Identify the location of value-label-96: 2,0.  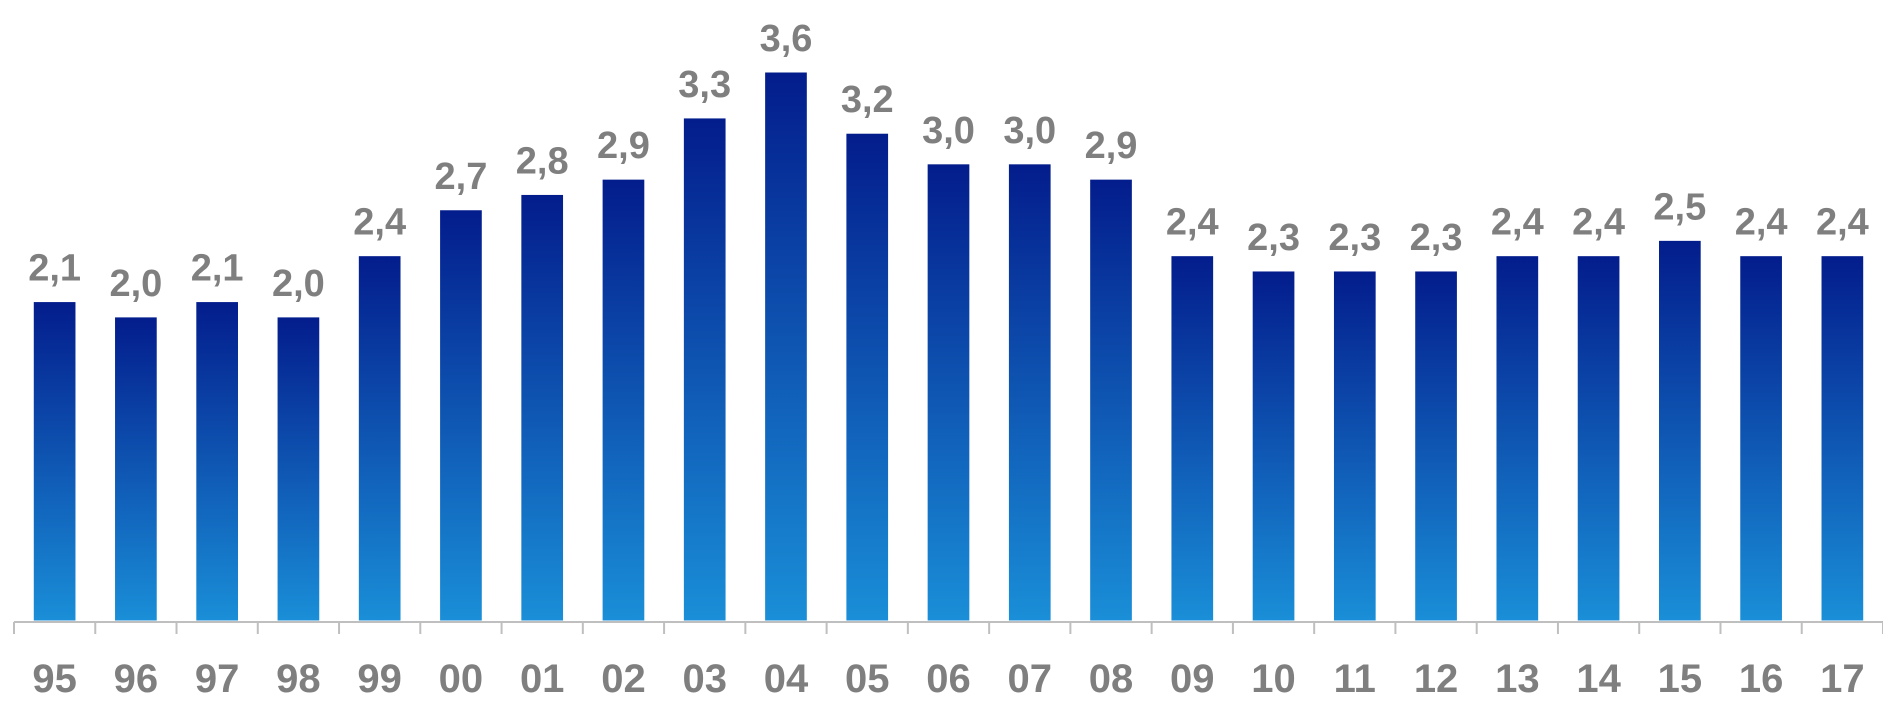
(135, 284).